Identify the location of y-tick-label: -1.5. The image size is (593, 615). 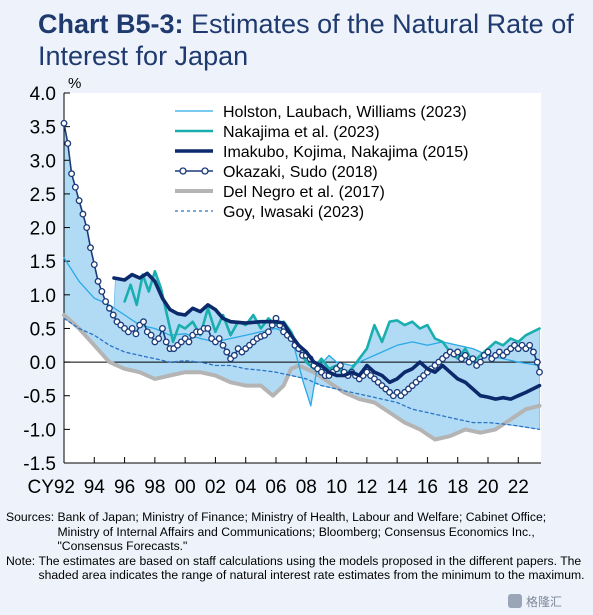
(39, 464).